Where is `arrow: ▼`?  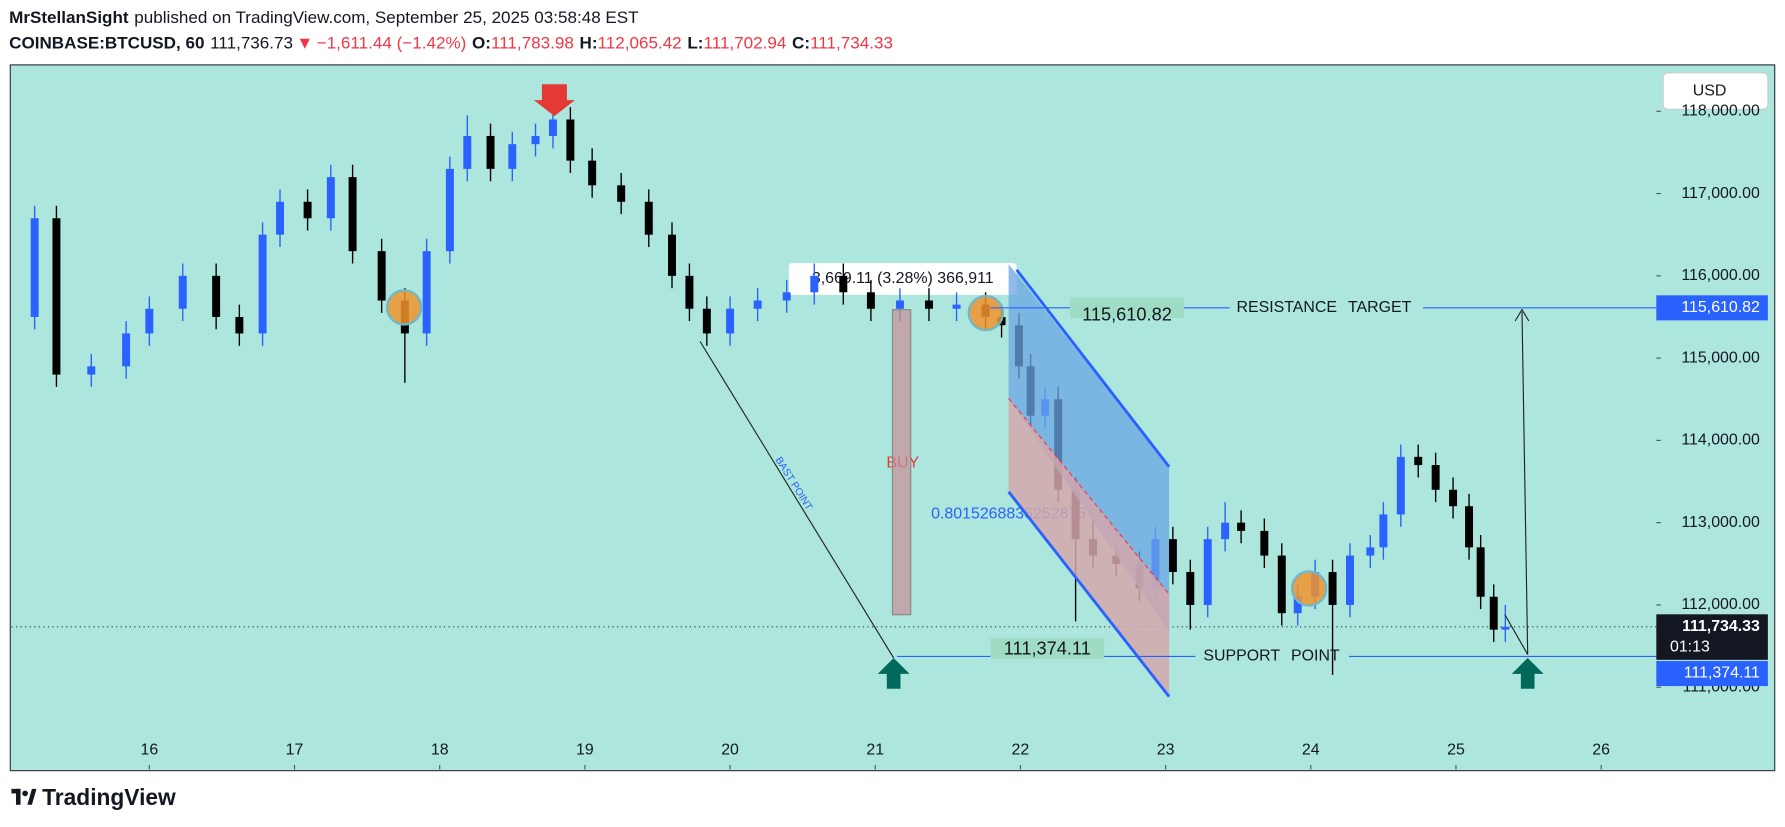 arrow: ▼ is located at coordinates (304, 42).